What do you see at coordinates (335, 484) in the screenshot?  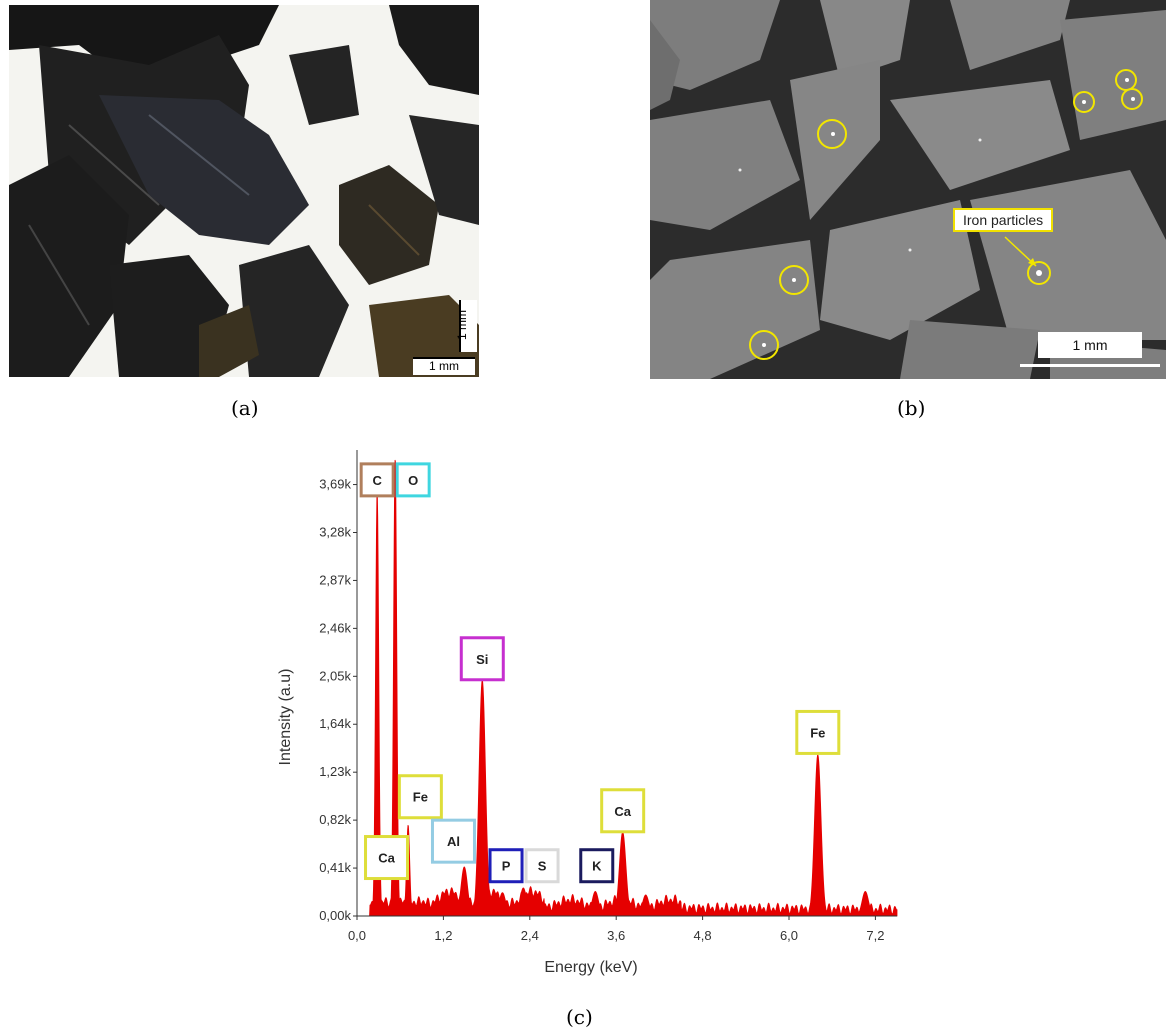 I see `y-tick-label: 3,69k` at bounding box center [335, 484].